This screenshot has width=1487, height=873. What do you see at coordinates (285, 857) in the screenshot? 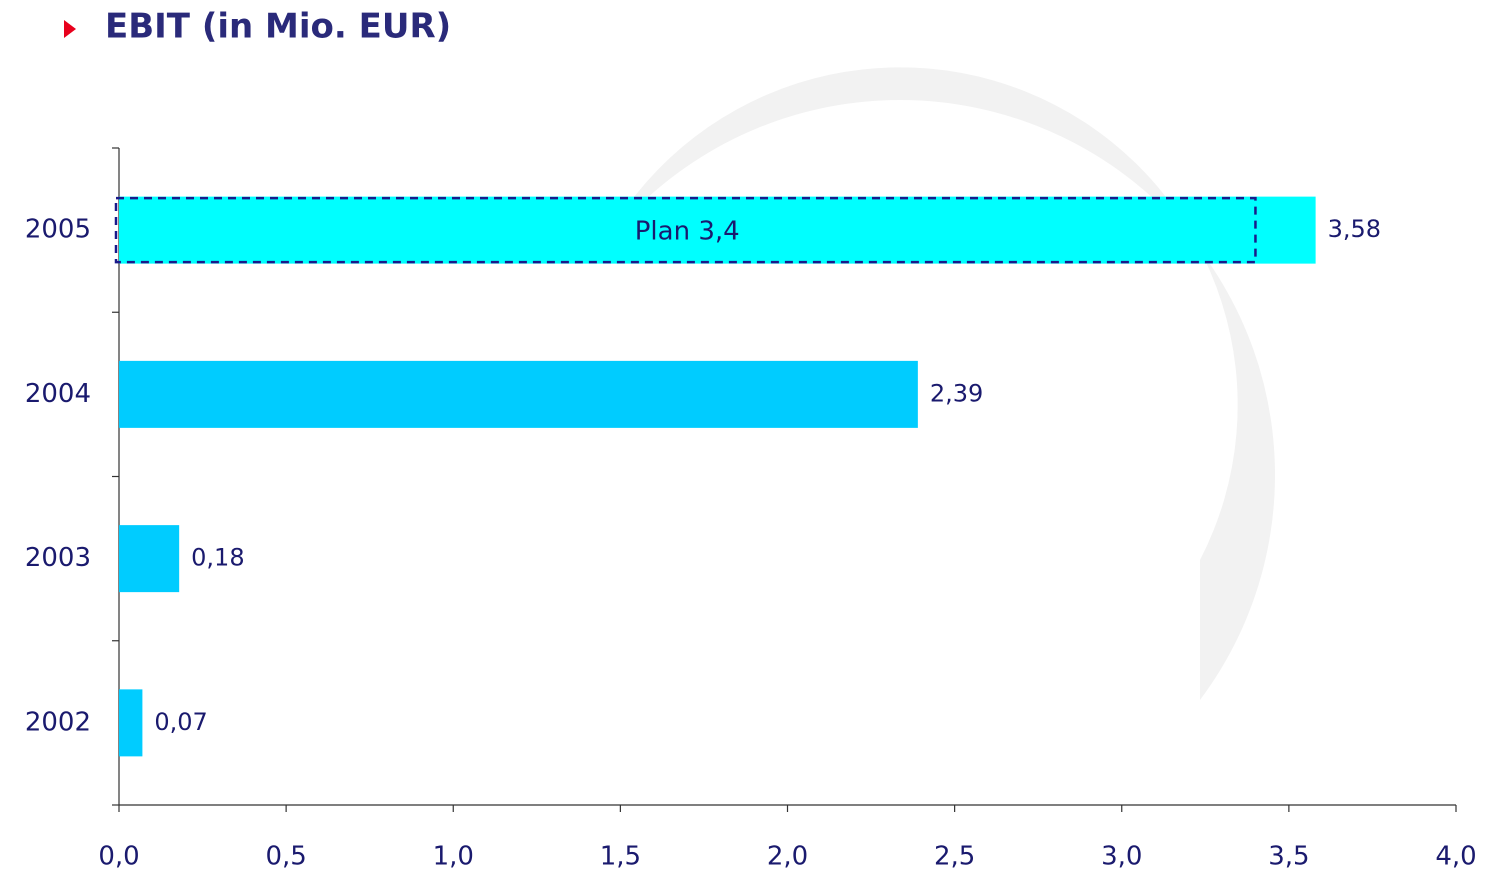
I see `x-tick-label: 0,5` at bounding box center [285, 857].